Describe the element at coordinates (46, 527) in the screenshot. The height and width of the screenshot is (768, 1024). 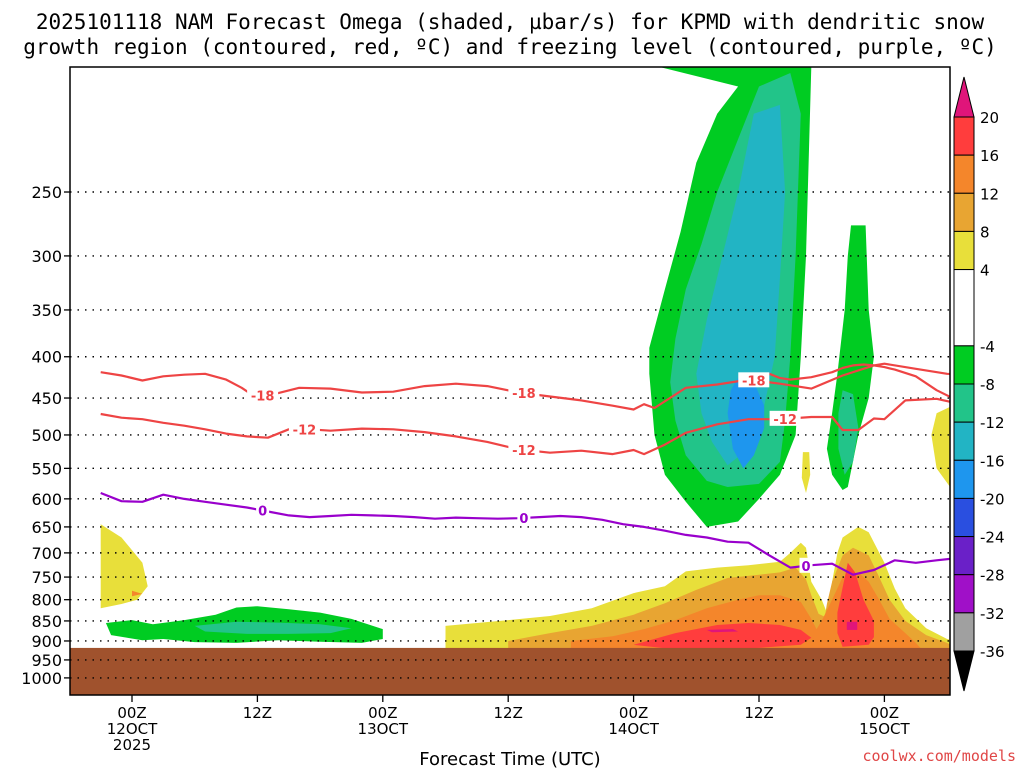
I see `y-tick-label-650: 650` at that location.